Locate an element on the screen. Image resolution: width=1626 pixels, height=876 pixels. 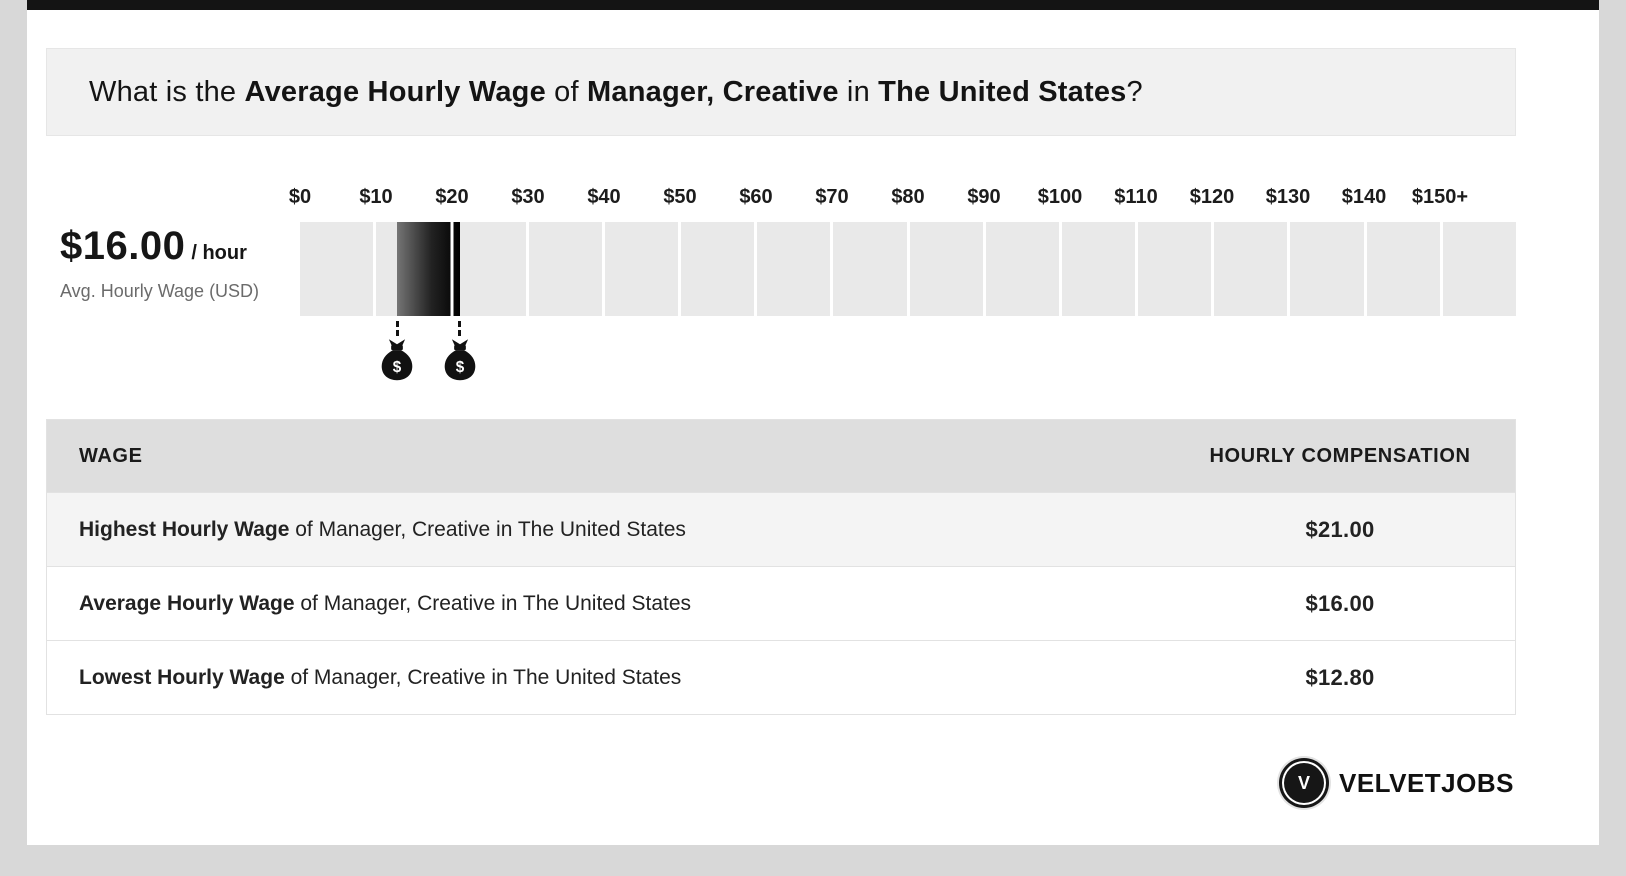
average-wage-amount: $16.00 is located at coordinates (123, 246).